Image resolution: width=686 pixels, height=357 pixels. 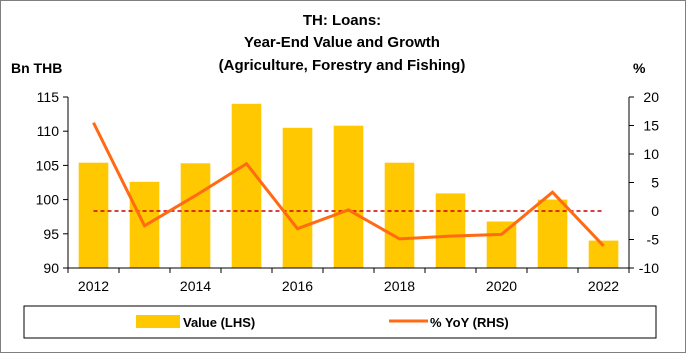 What do you see at coordinates (48, 165) in the screenshot?
I see `left-tick-label: 105` at bounding box center [48, 165].